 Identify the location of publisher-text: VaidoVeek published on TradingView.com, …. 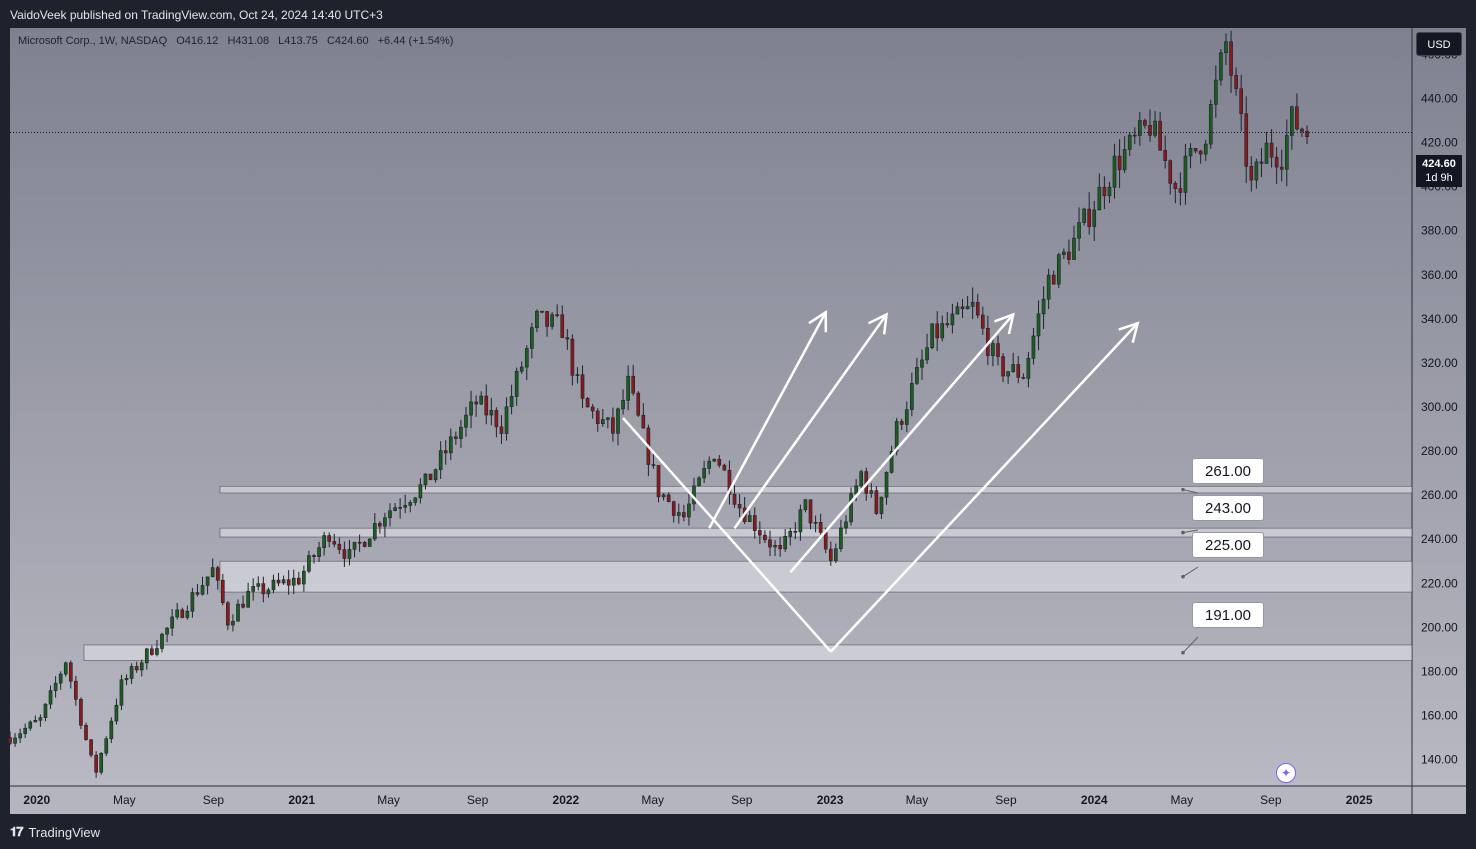
(196, 15).